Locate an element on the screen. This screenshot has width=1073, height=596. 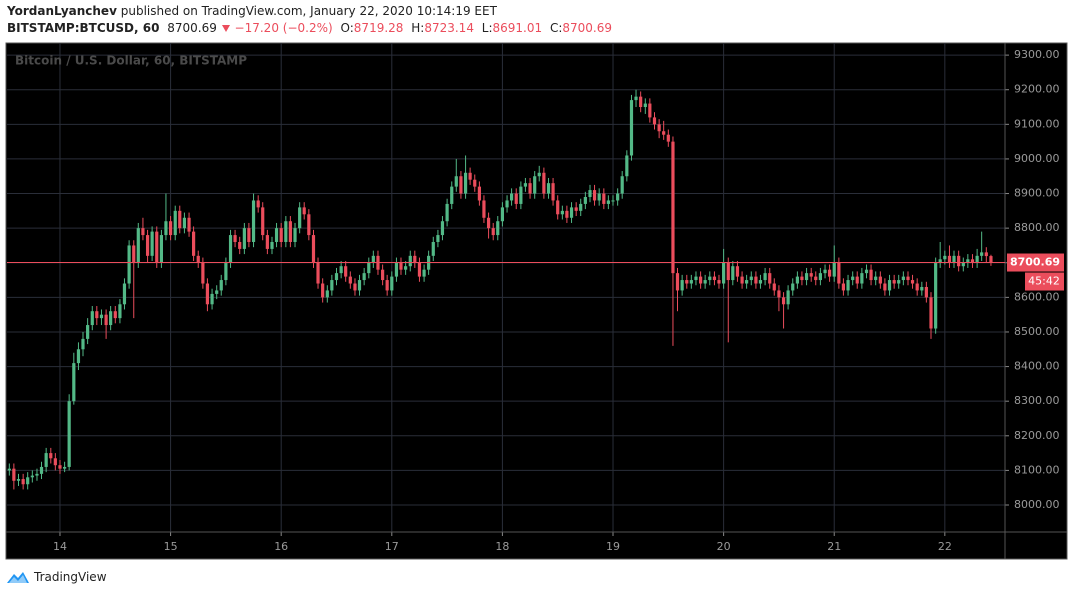
countdown-box is located at coordinates (1044, 281).